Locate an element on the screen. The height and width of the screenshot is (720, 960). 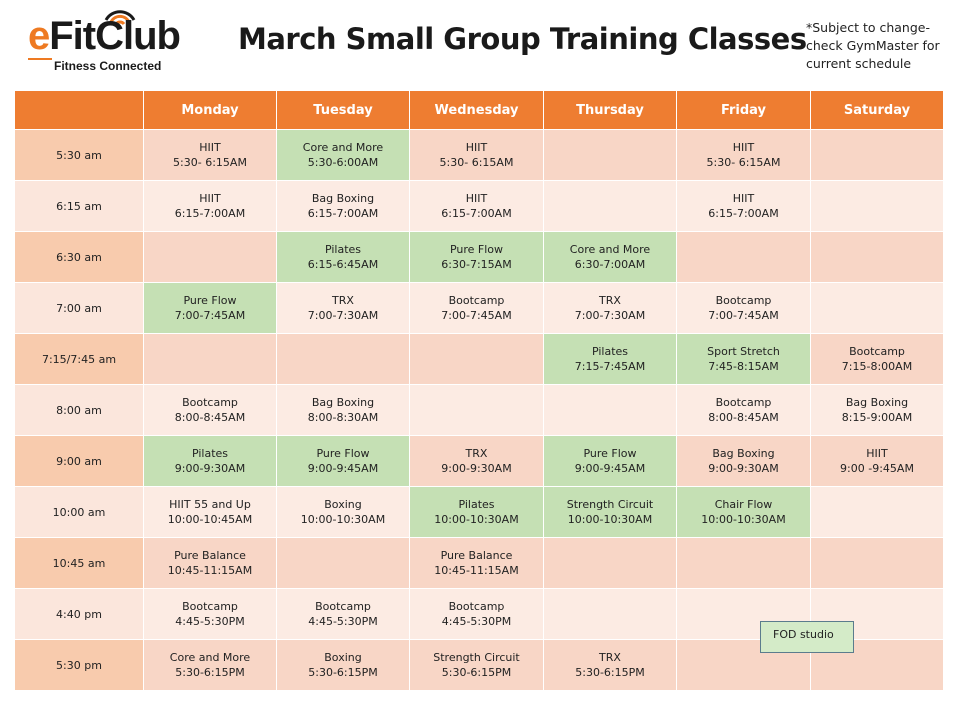
class-cell: Pilates 10:00-10:30AM is located at coordinates (476, 512).